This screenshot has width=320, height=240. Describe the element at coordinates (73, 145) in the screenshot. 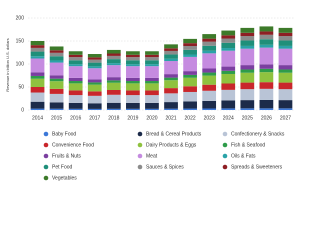

I see `legend-label: Convenience Food` at that location.